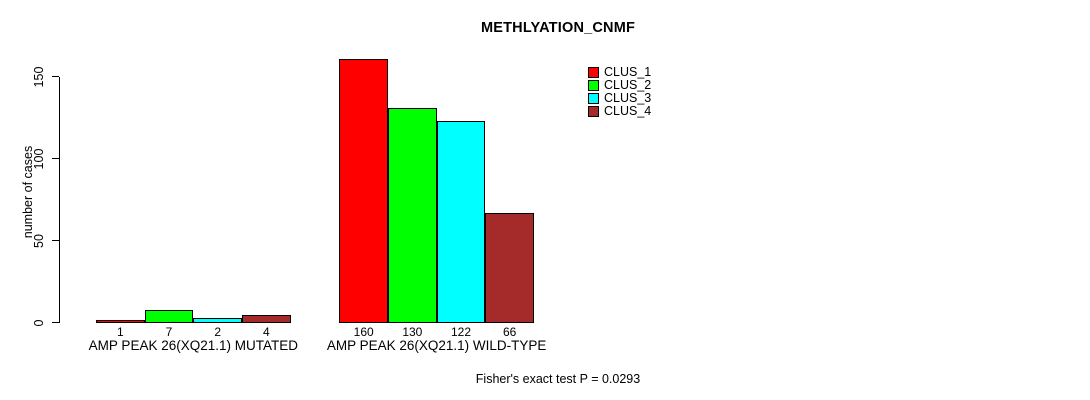 The height and width of the screenshot is (400, 1090). Describe the element at coordinates (460, 331) in the screenshot. I see `bar-value-label: 122` at that location.